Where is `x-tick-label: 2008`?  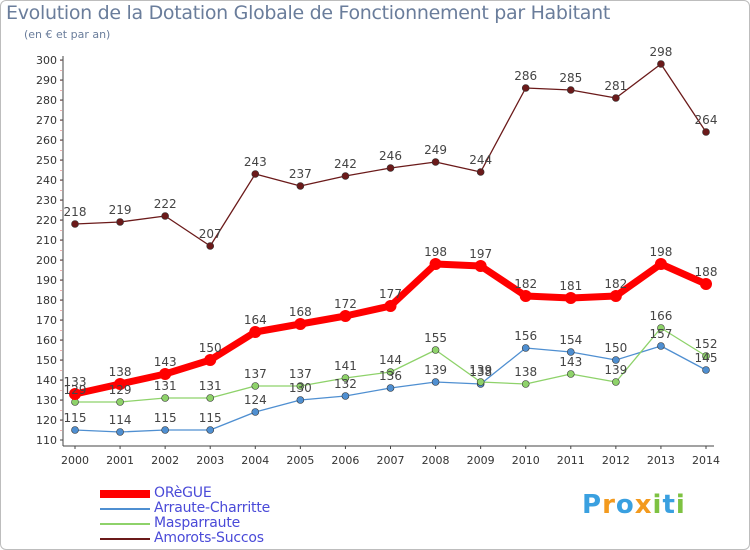 x-tick-label: 2008 is located at coordinates (436, 460).